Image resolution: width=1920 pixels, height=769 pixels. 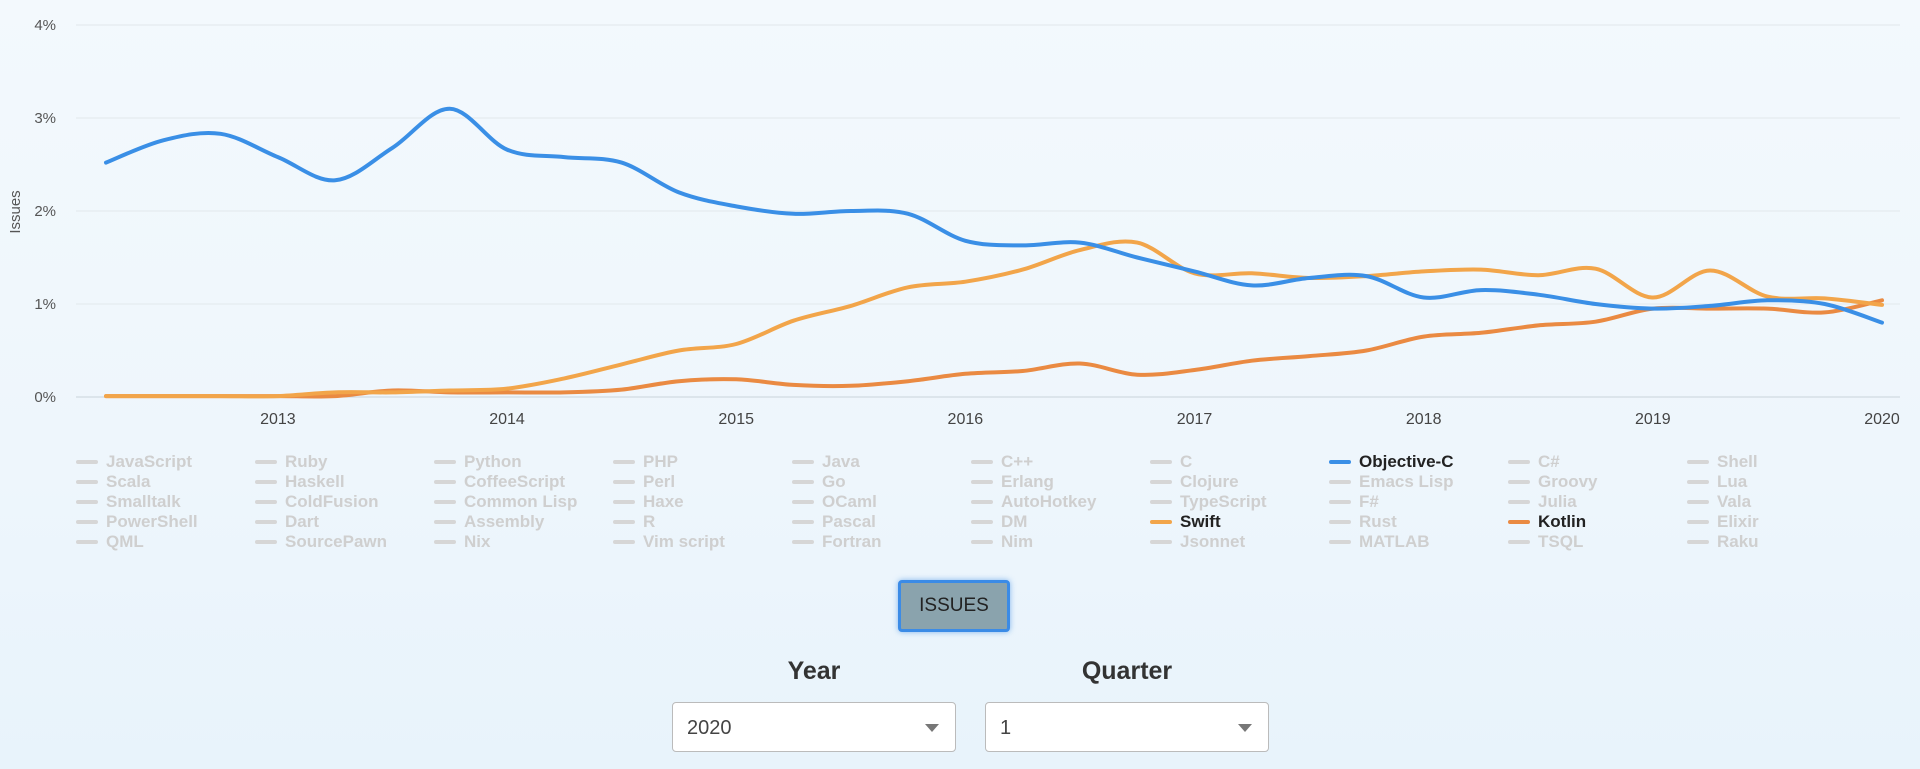 What do you see at coordinates (1239, 522) in the screenshot?
I see `legend-item-swift: Swift` at bounding box center [1239, 522].